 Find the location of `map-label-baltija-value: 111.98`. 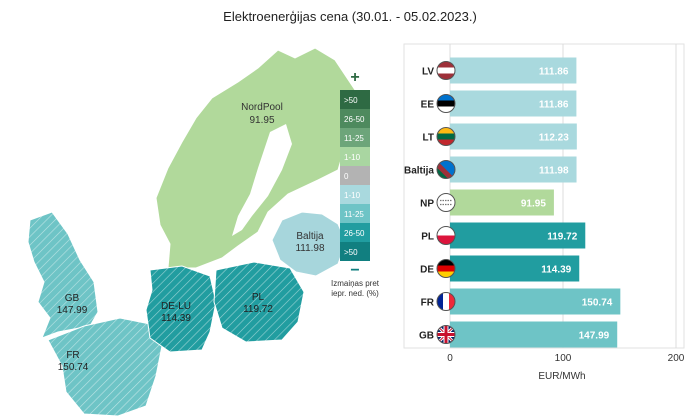

map-label-baltija-value: 111.98 is located at coordinates (310, 248).